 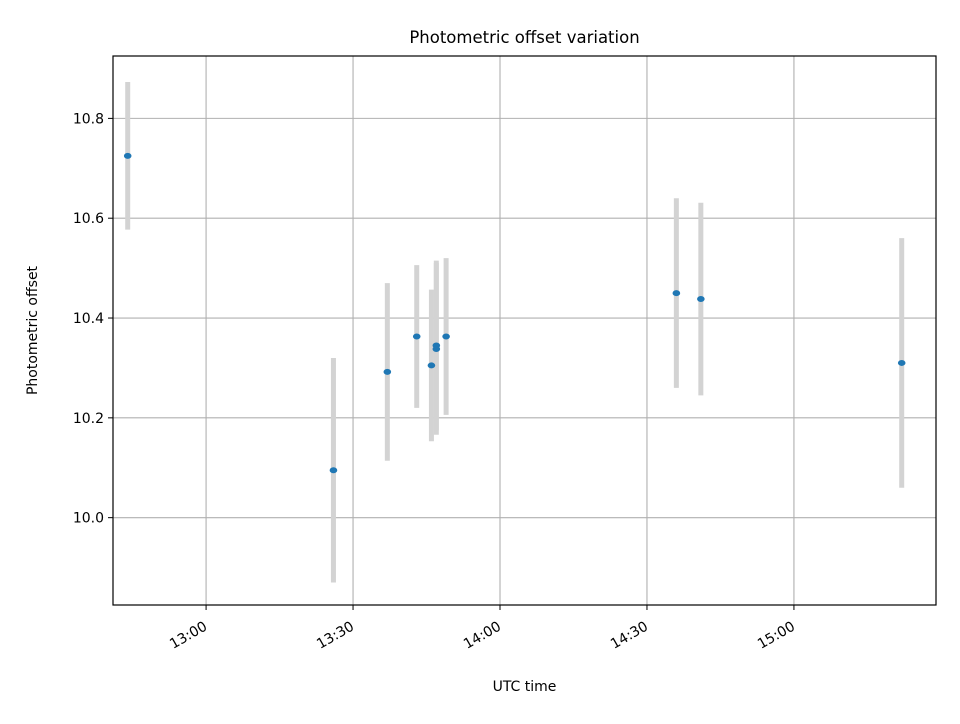 What do you see at coordinates (33, 330) in the screenshot?
I see `y-axis-label: Photometric offset` at bounding box center [33, 330].